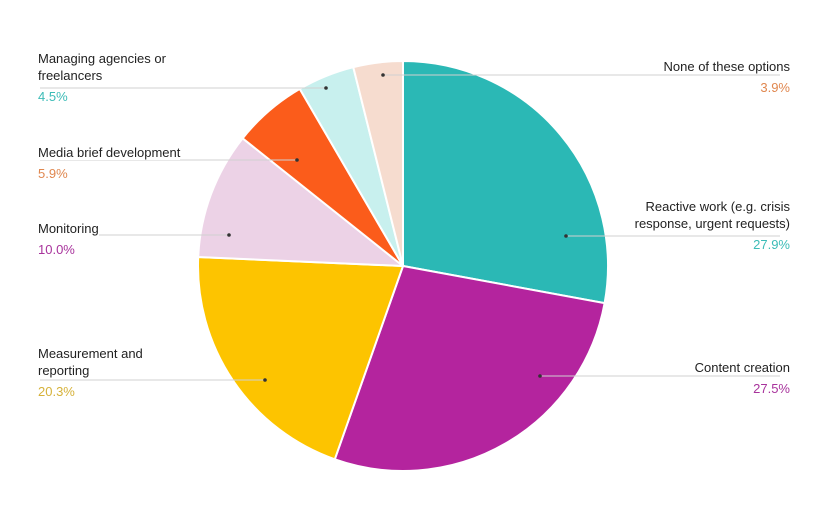  What do you see at coordinates (742, 367) in the screenshot?
I see `category-label: Content creation` at bounding box center [742, 367].